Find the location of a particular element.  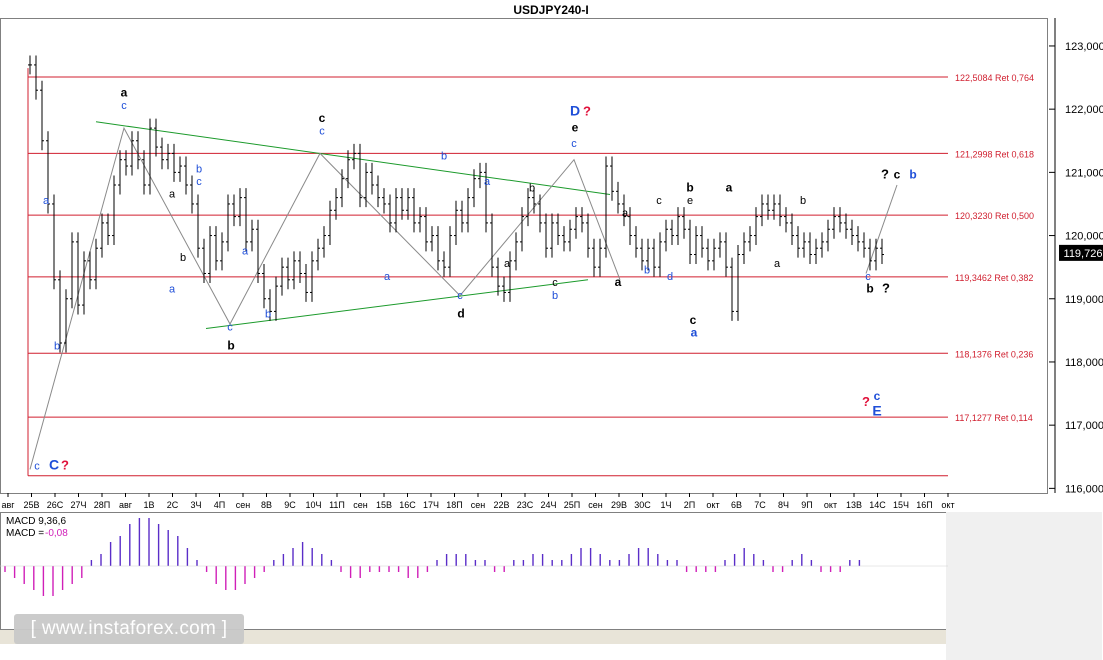

x-tick-label: 28П is located at coordinates (102, 505).